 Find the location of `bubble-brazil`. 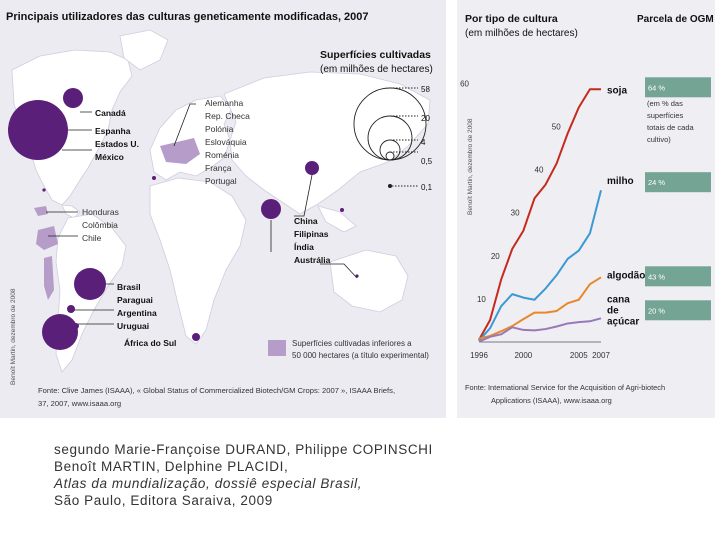

bubble-brazil is located at coordinates (90, 284).